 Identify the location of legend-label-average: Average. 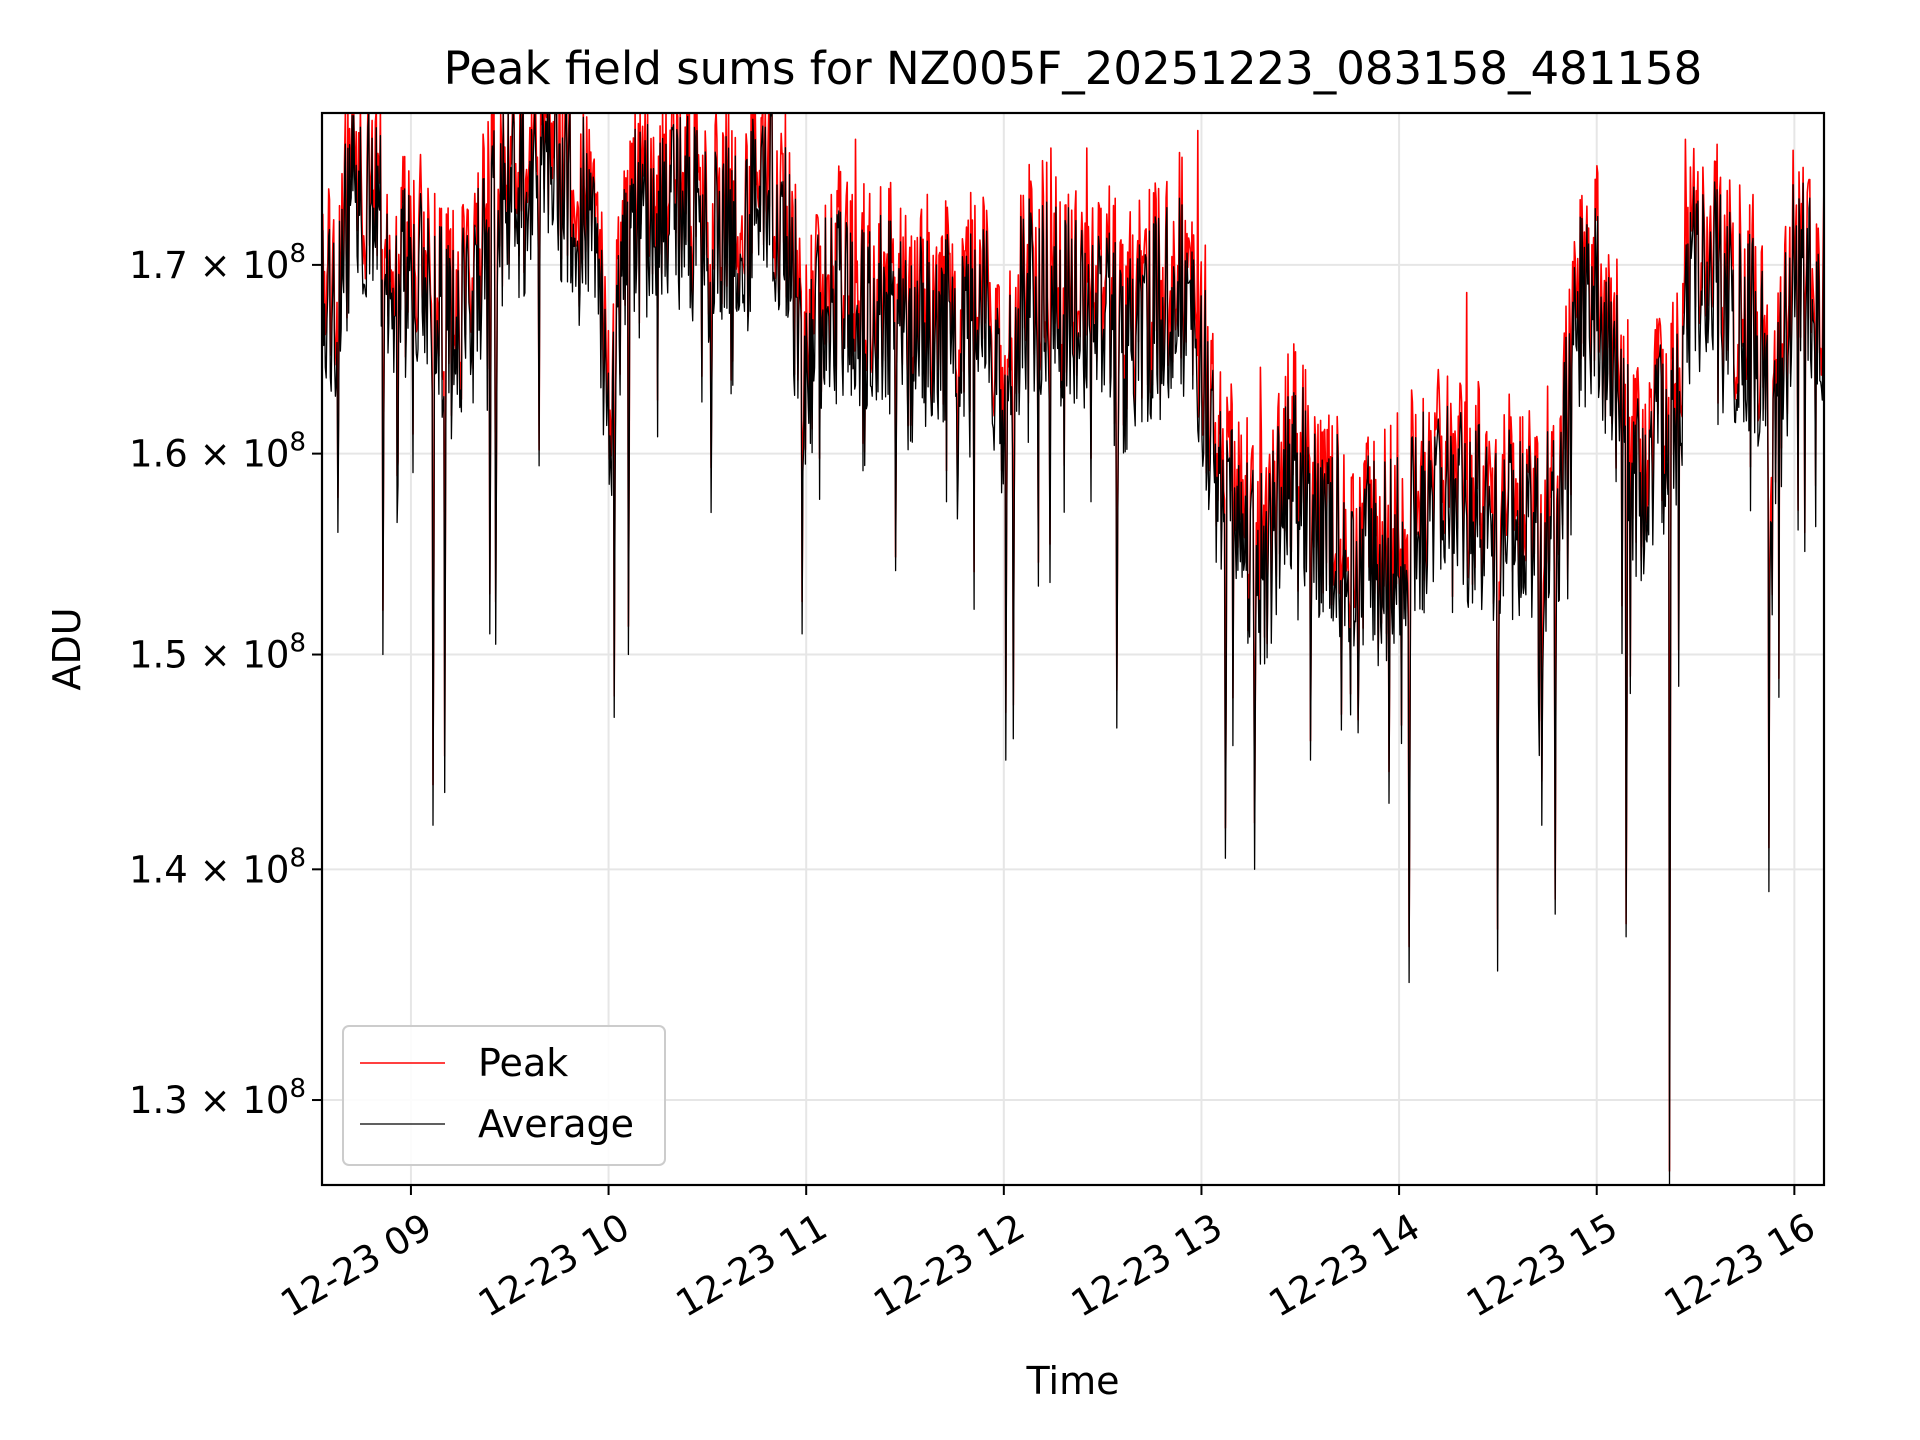
(556, 1124).